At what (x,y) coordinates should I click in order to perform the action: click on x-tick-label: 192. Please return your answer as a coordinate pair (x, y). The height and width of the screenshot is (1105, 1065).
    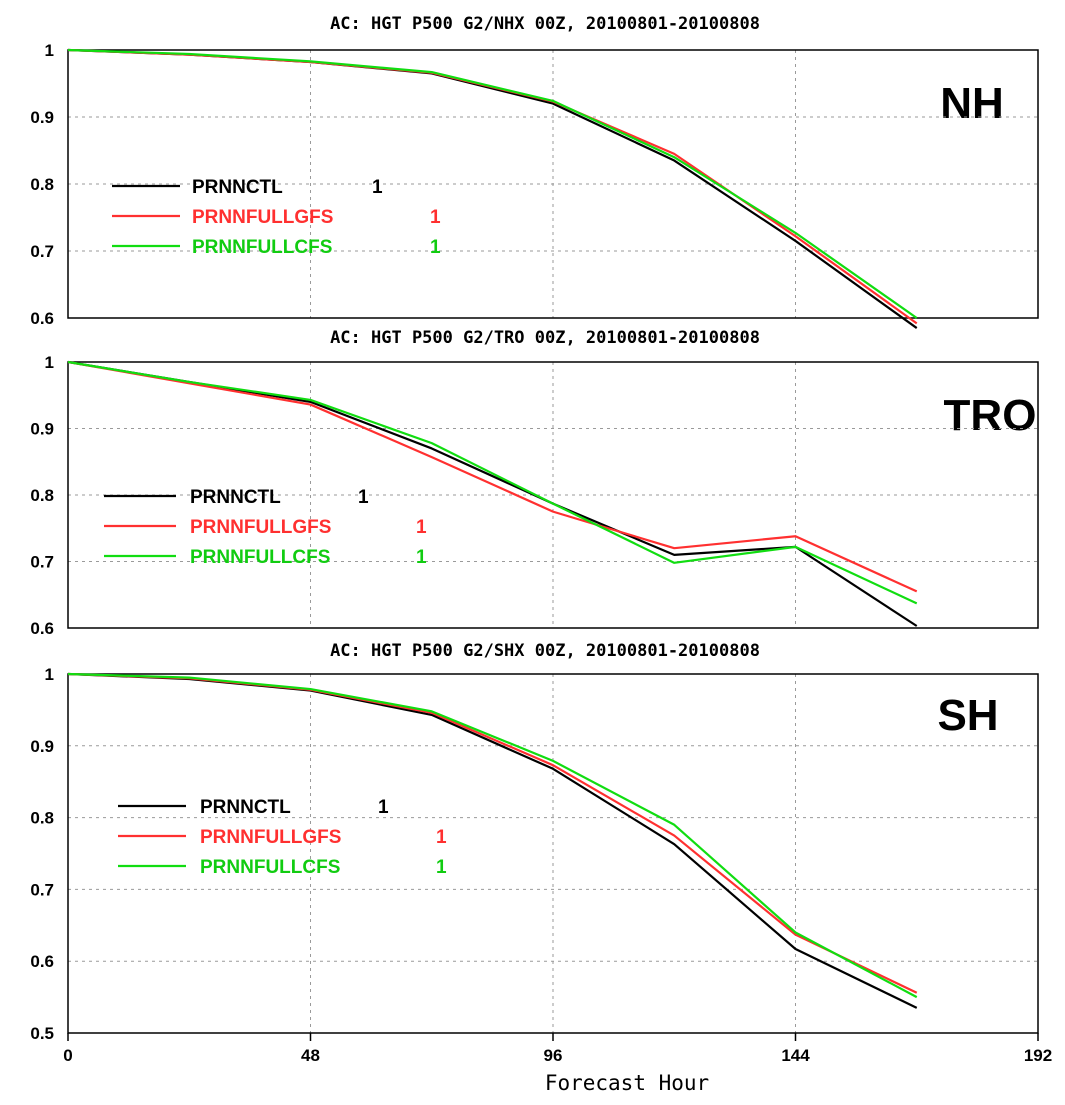
    Looking at the image, I should click on (1038, 1055).